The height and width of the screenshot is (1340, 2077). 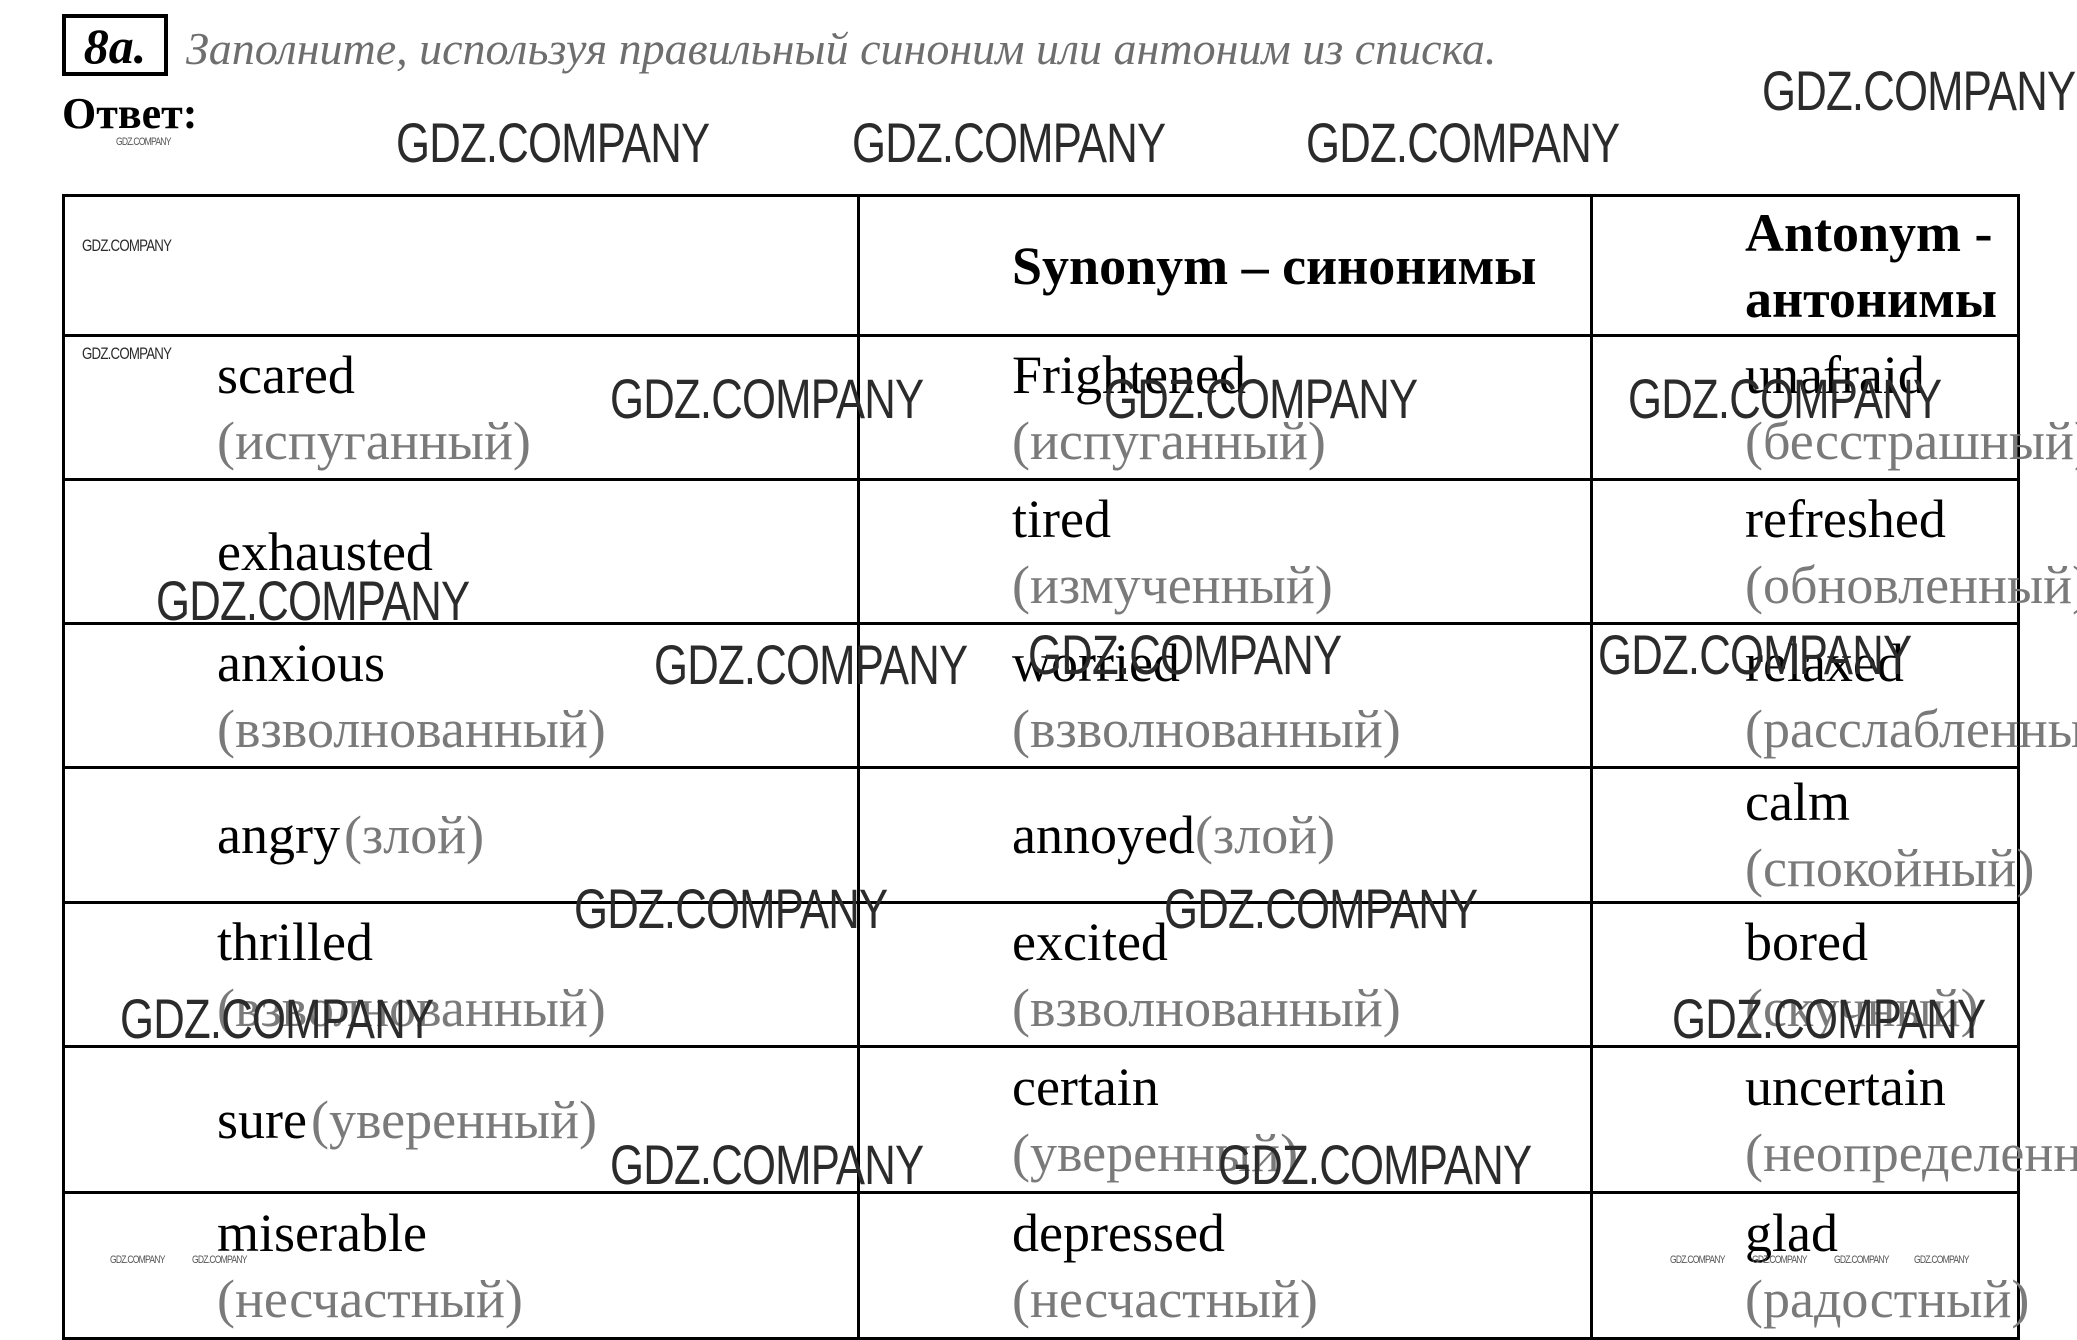 I want to click on antonym: relaxed, so click(x=1824, y=662).